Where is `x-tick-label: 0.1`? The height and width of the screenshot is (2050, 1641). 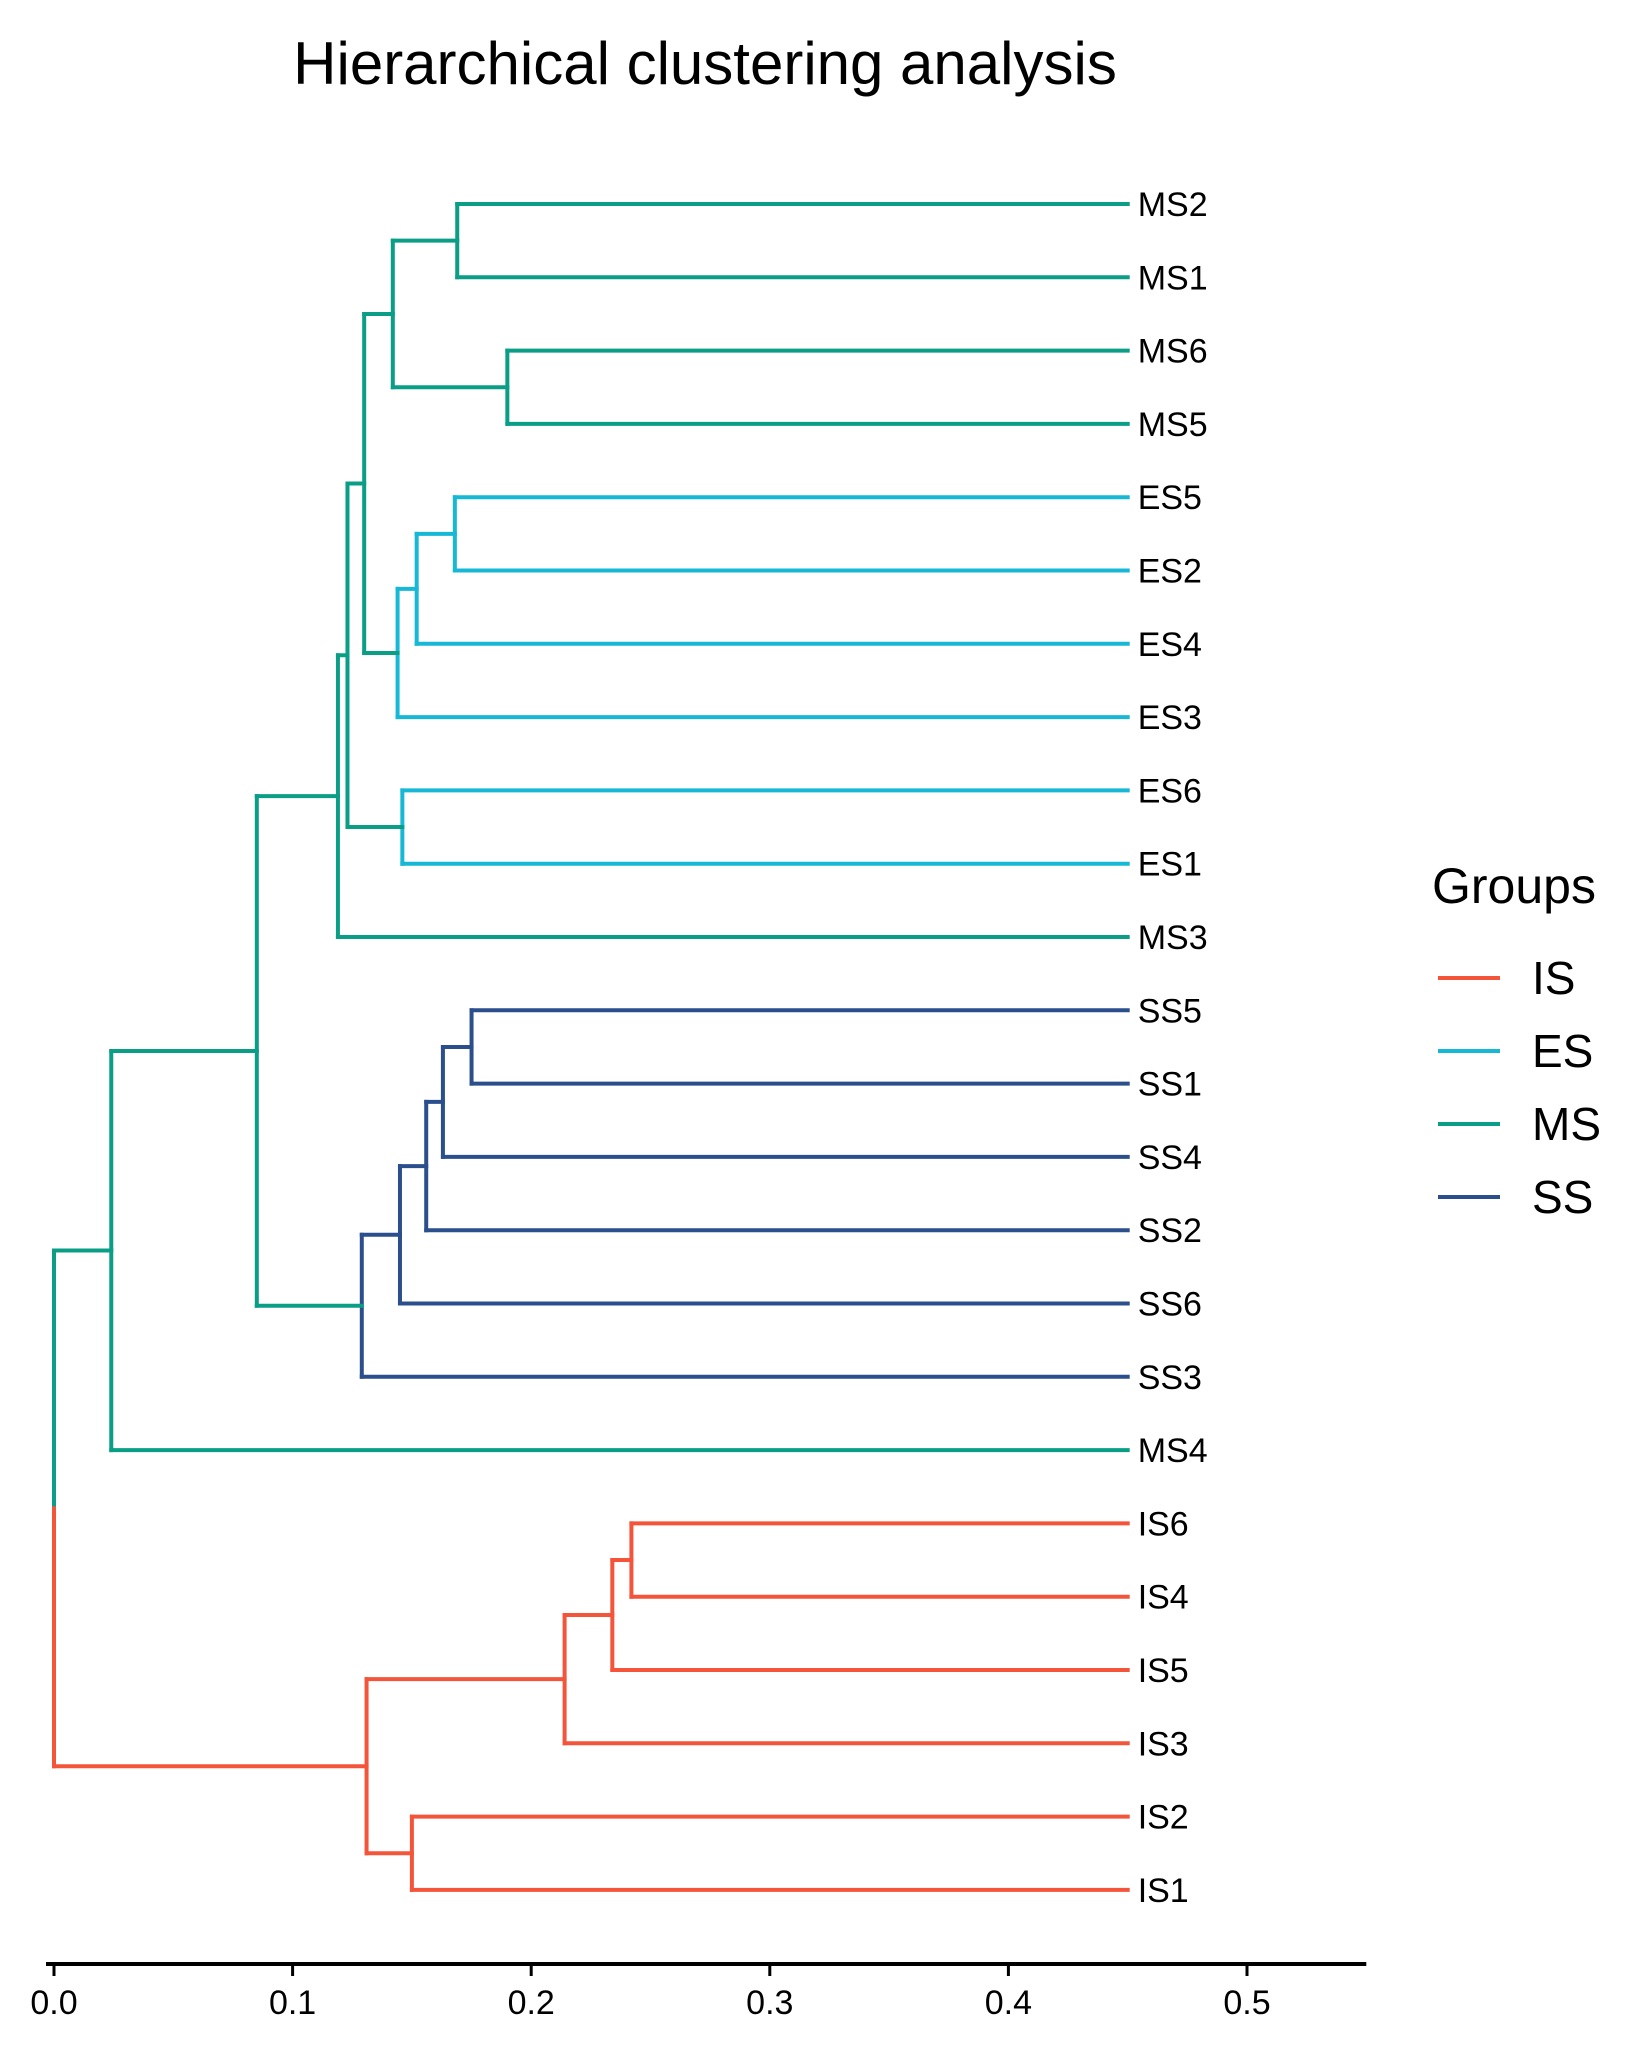 x-tick-label: 0.1 is located at coordinates (292, 2003).